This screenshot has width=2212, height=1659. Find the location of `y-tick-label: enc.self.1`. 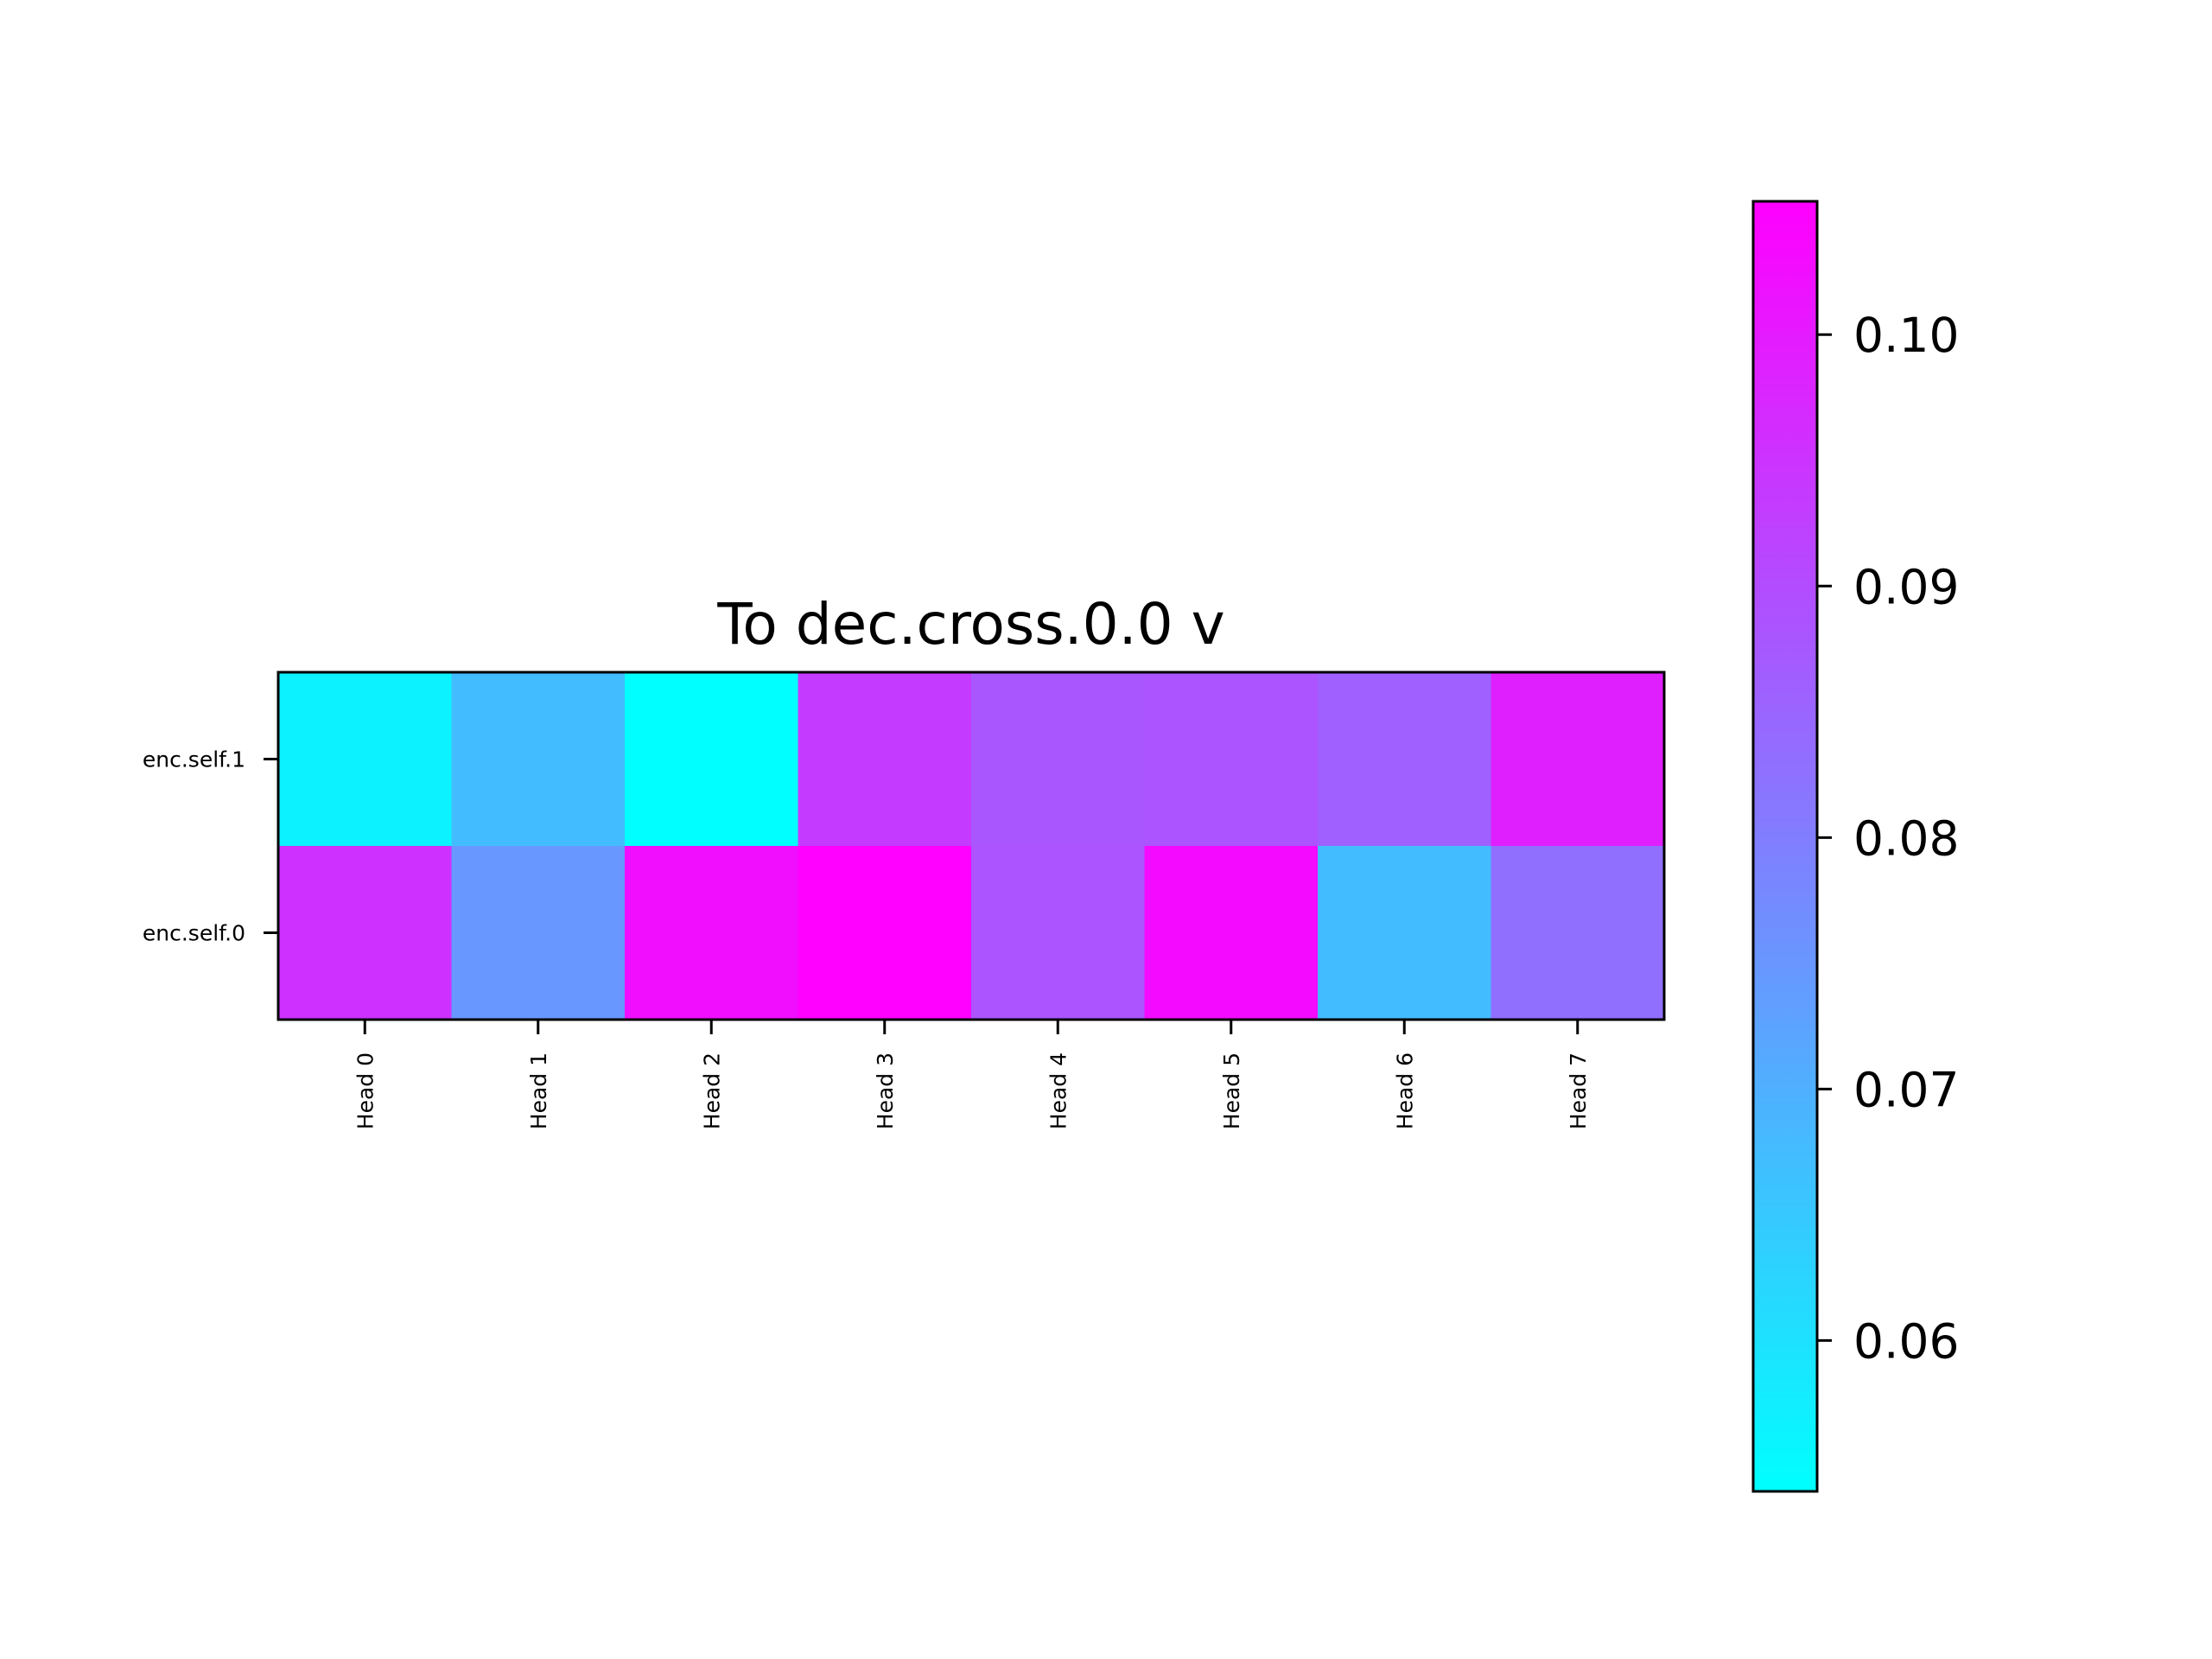

y-tick-label: enc.self.1 is located at coordinates (194, 759).